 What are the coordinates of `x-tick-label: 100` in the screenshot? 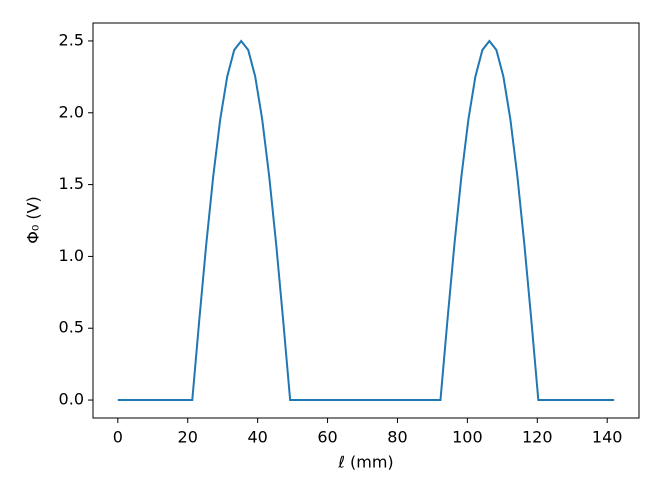 It's located at (467, 437).